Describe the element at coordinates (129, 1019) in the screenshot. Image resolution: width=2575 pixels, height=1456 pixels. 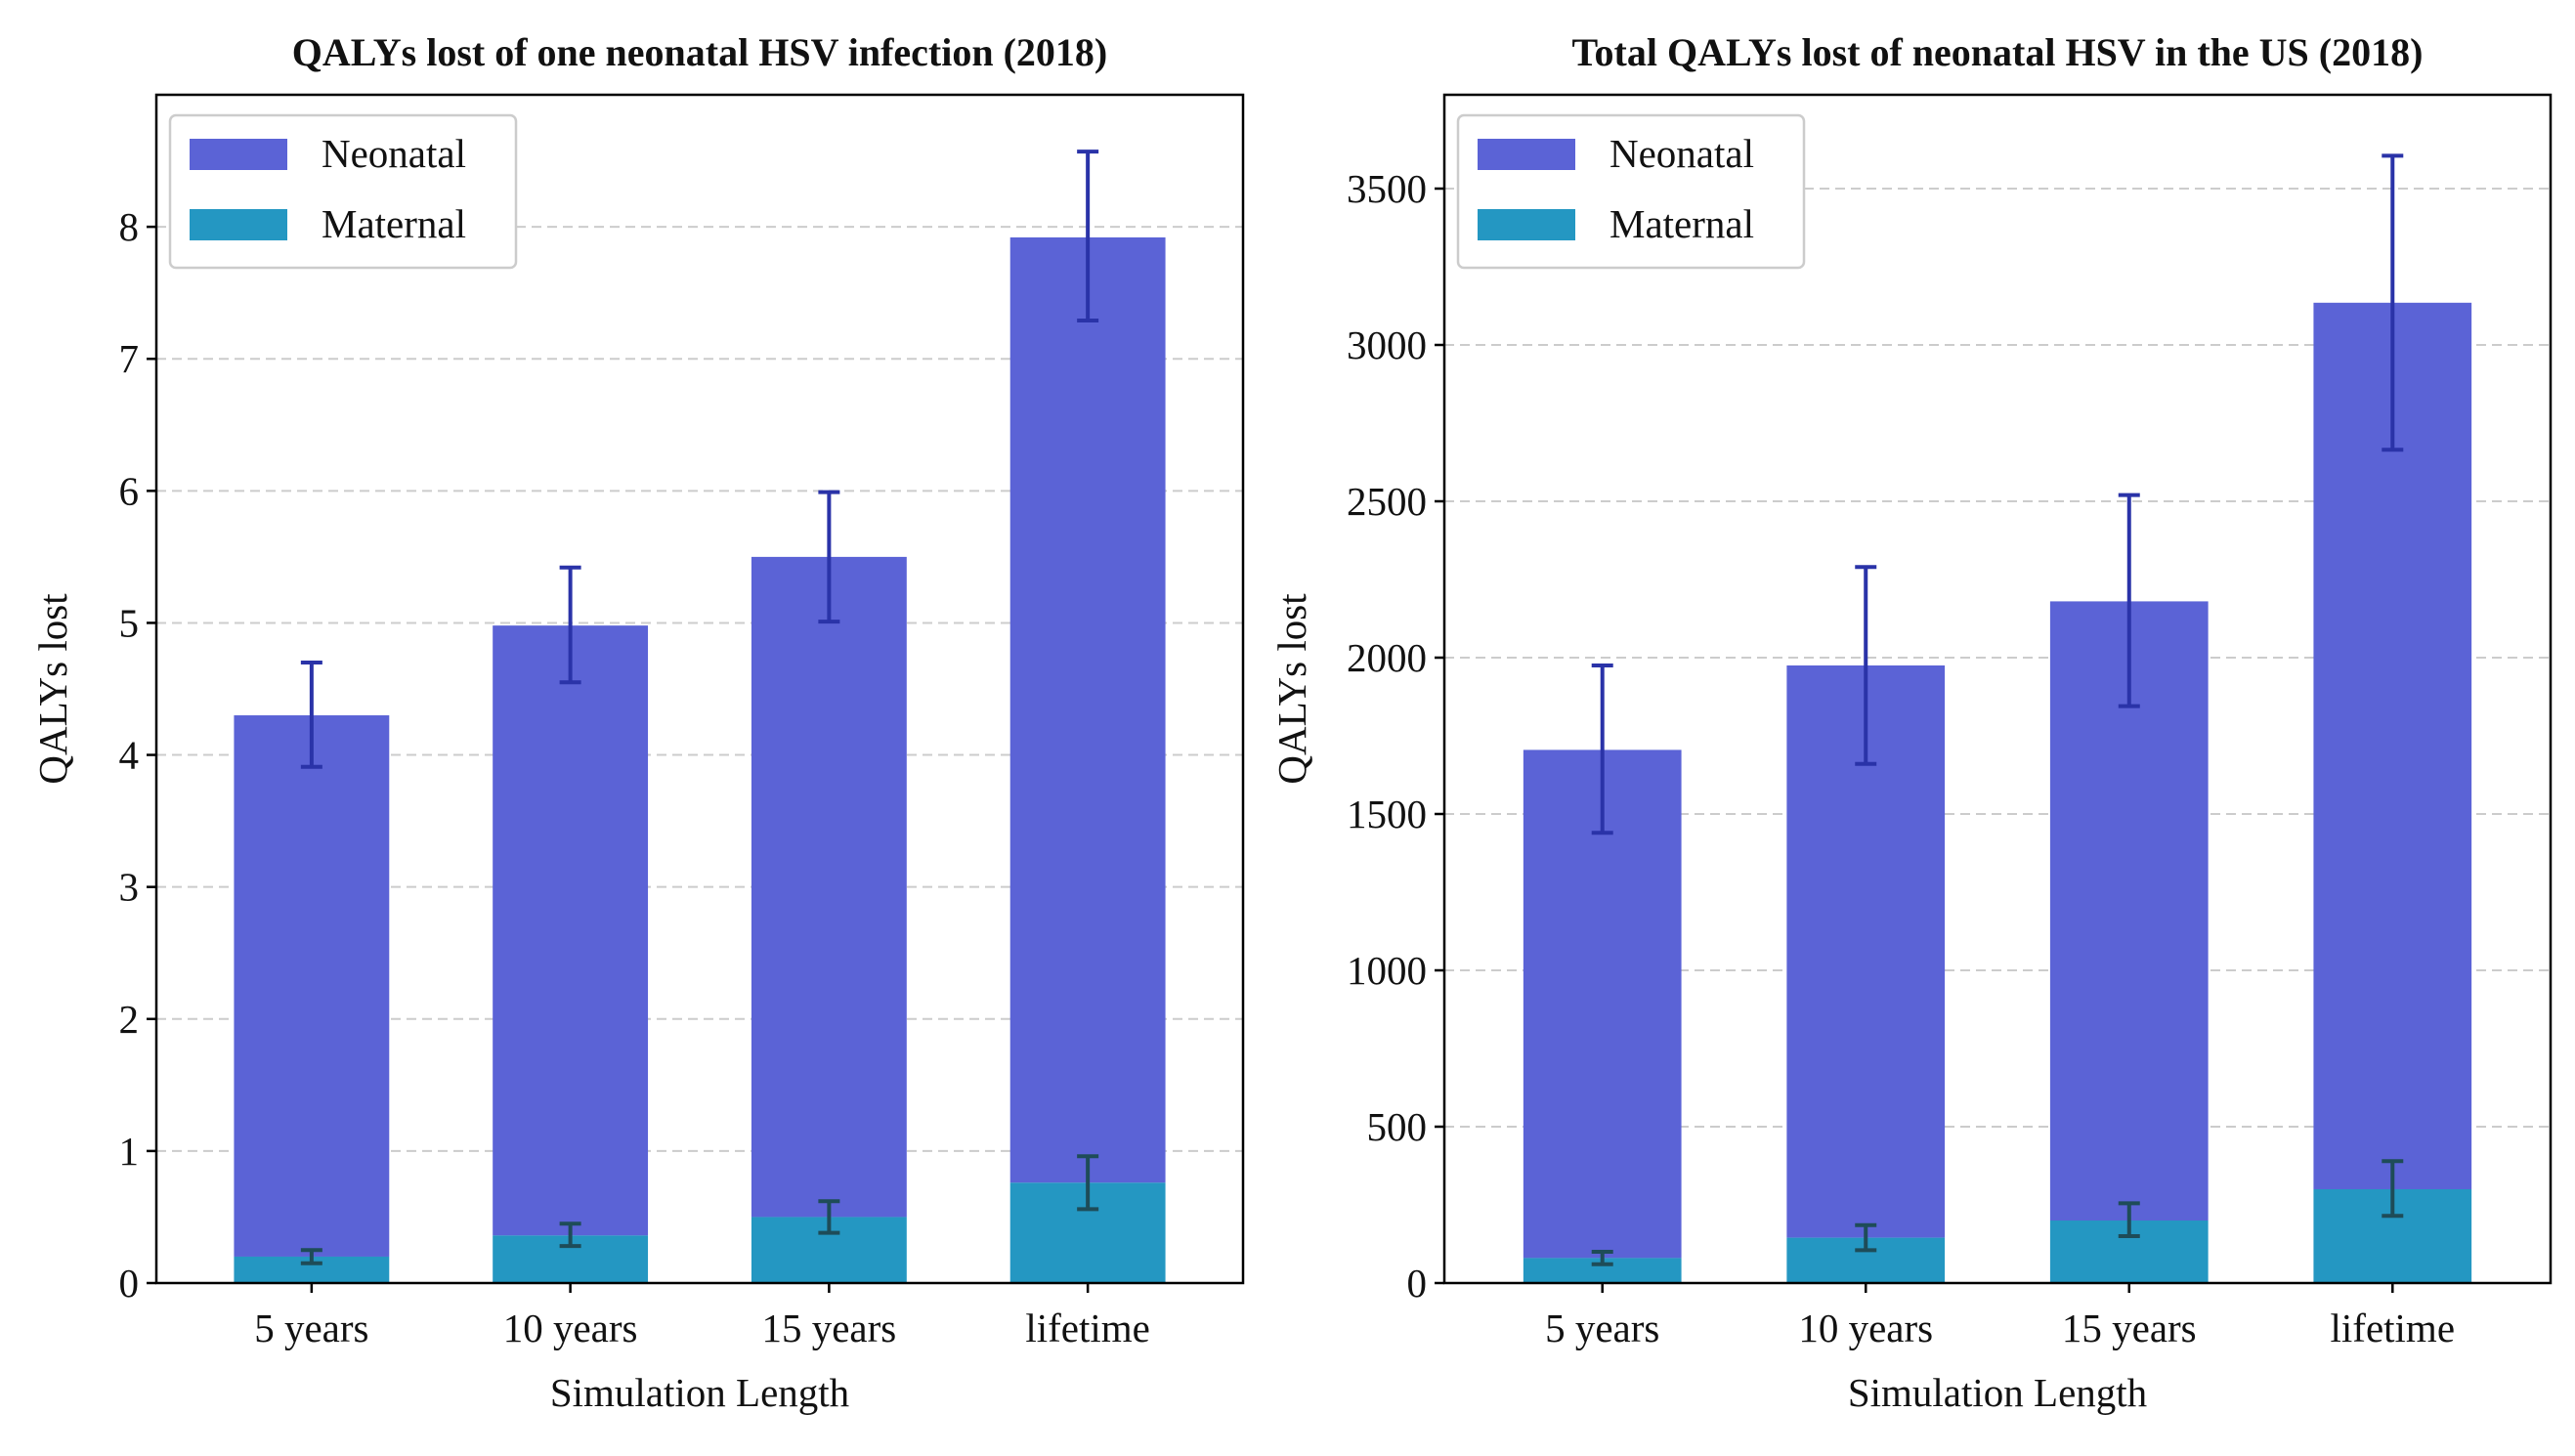
I see `y-tick-label: 2` at that location.